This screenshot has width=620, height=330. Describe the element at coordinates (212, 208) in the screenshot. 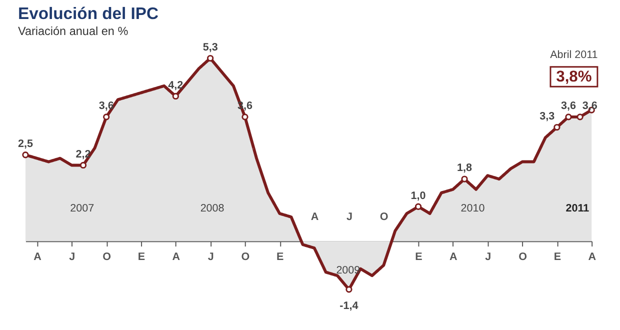

I see `annotation: 2008` at that location.